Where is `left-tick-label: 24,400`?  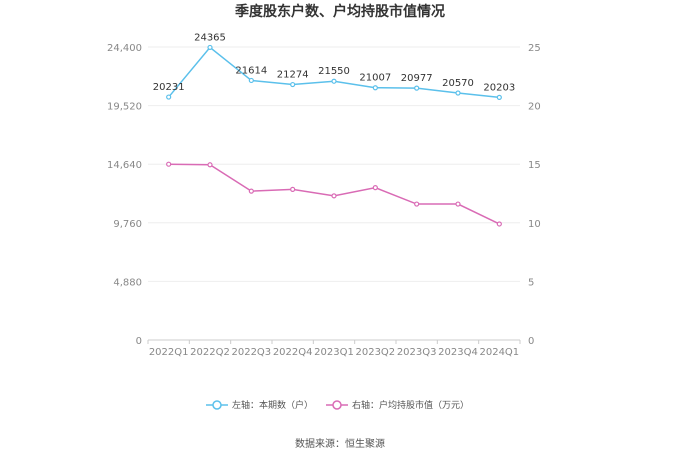 left-tick-label: 24,400 is located at coordinates (124, 48).